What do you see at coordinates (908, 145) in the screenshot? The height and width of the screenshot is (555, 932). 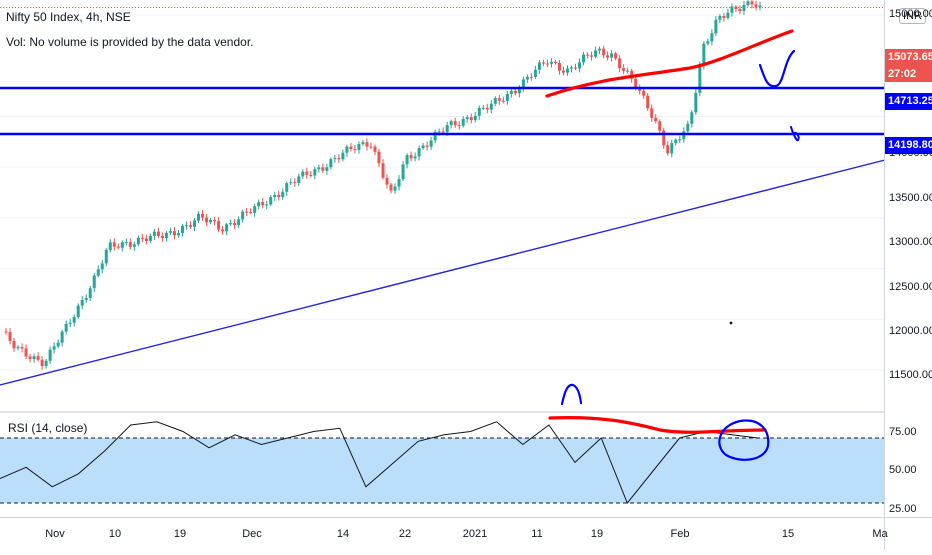 I see `level-2-tag: 14198.80` at bounding box center [908, 145].